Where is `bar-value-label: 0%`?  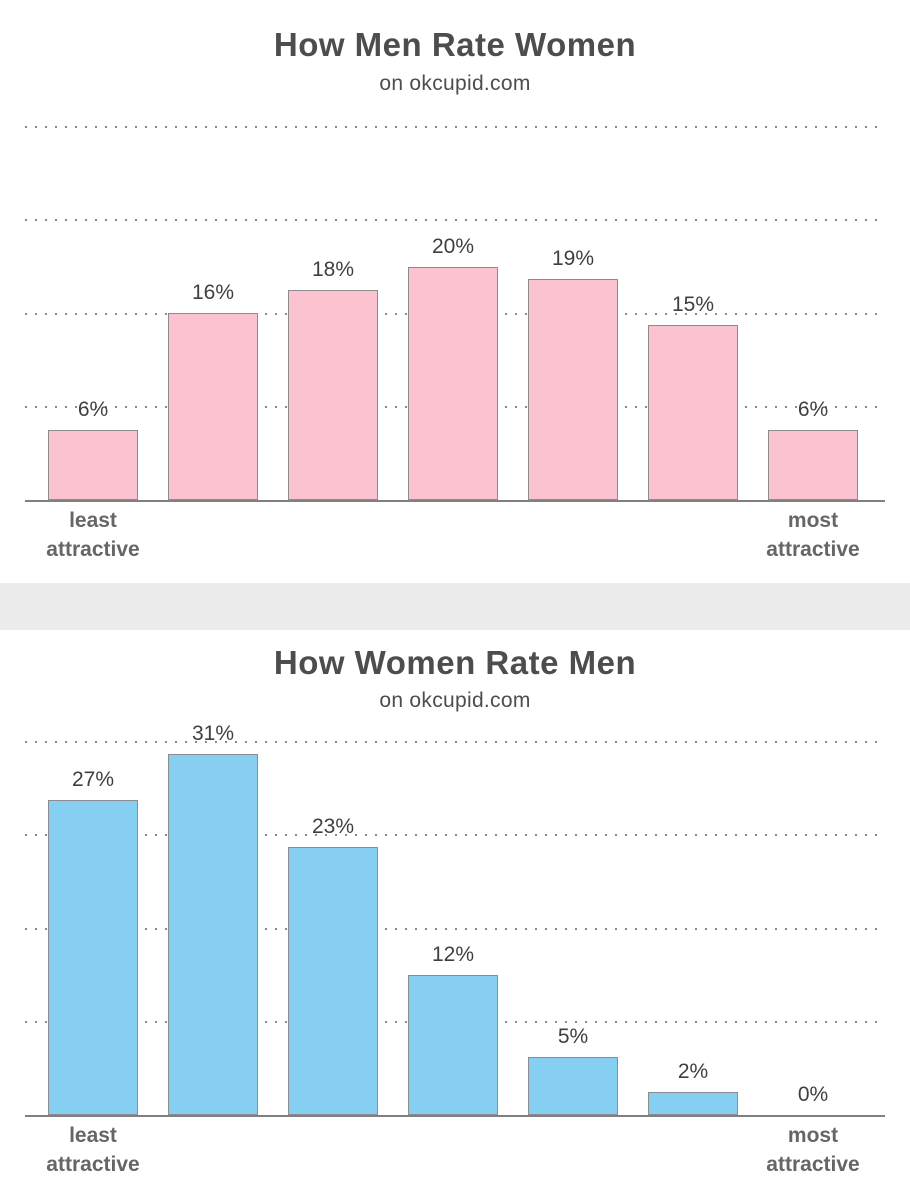 bar-value-label: 0% is located at coordinates (813, 1094).